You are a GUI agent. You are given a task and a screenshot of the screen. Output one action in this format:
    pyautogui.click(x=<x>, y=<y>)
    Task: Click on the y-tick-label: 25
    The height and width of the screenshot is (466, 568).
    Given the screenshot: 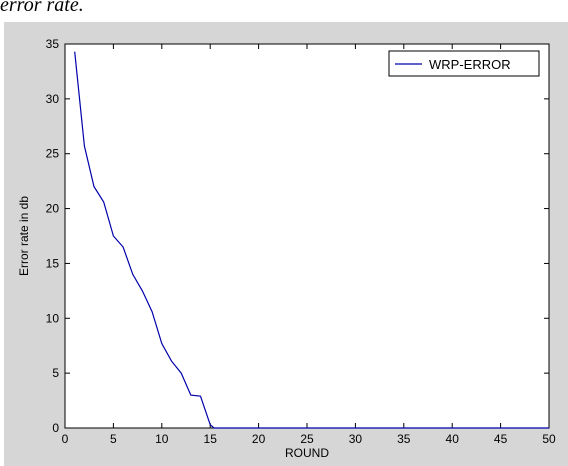 What is the action you would take?
    pyautogui.click(x=53, y=154)
    